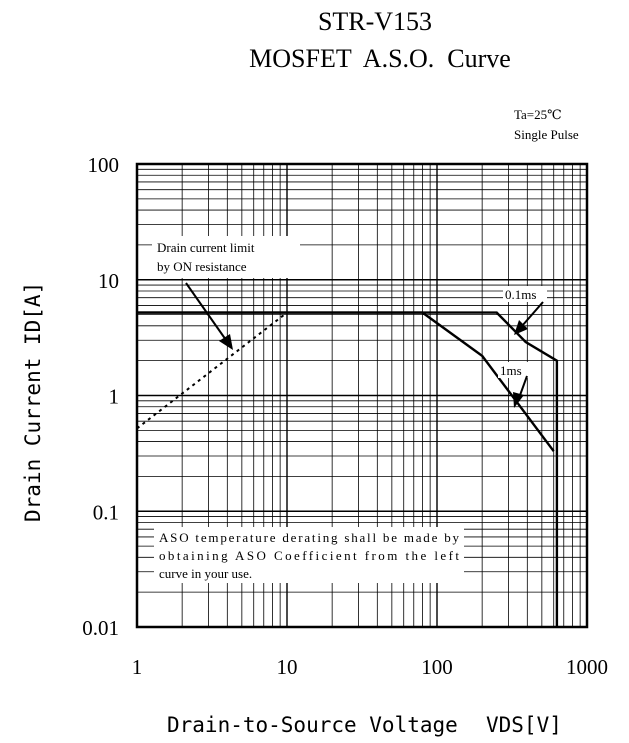  I want to click on series-line-on-resistance-limit, so click(212, 370).